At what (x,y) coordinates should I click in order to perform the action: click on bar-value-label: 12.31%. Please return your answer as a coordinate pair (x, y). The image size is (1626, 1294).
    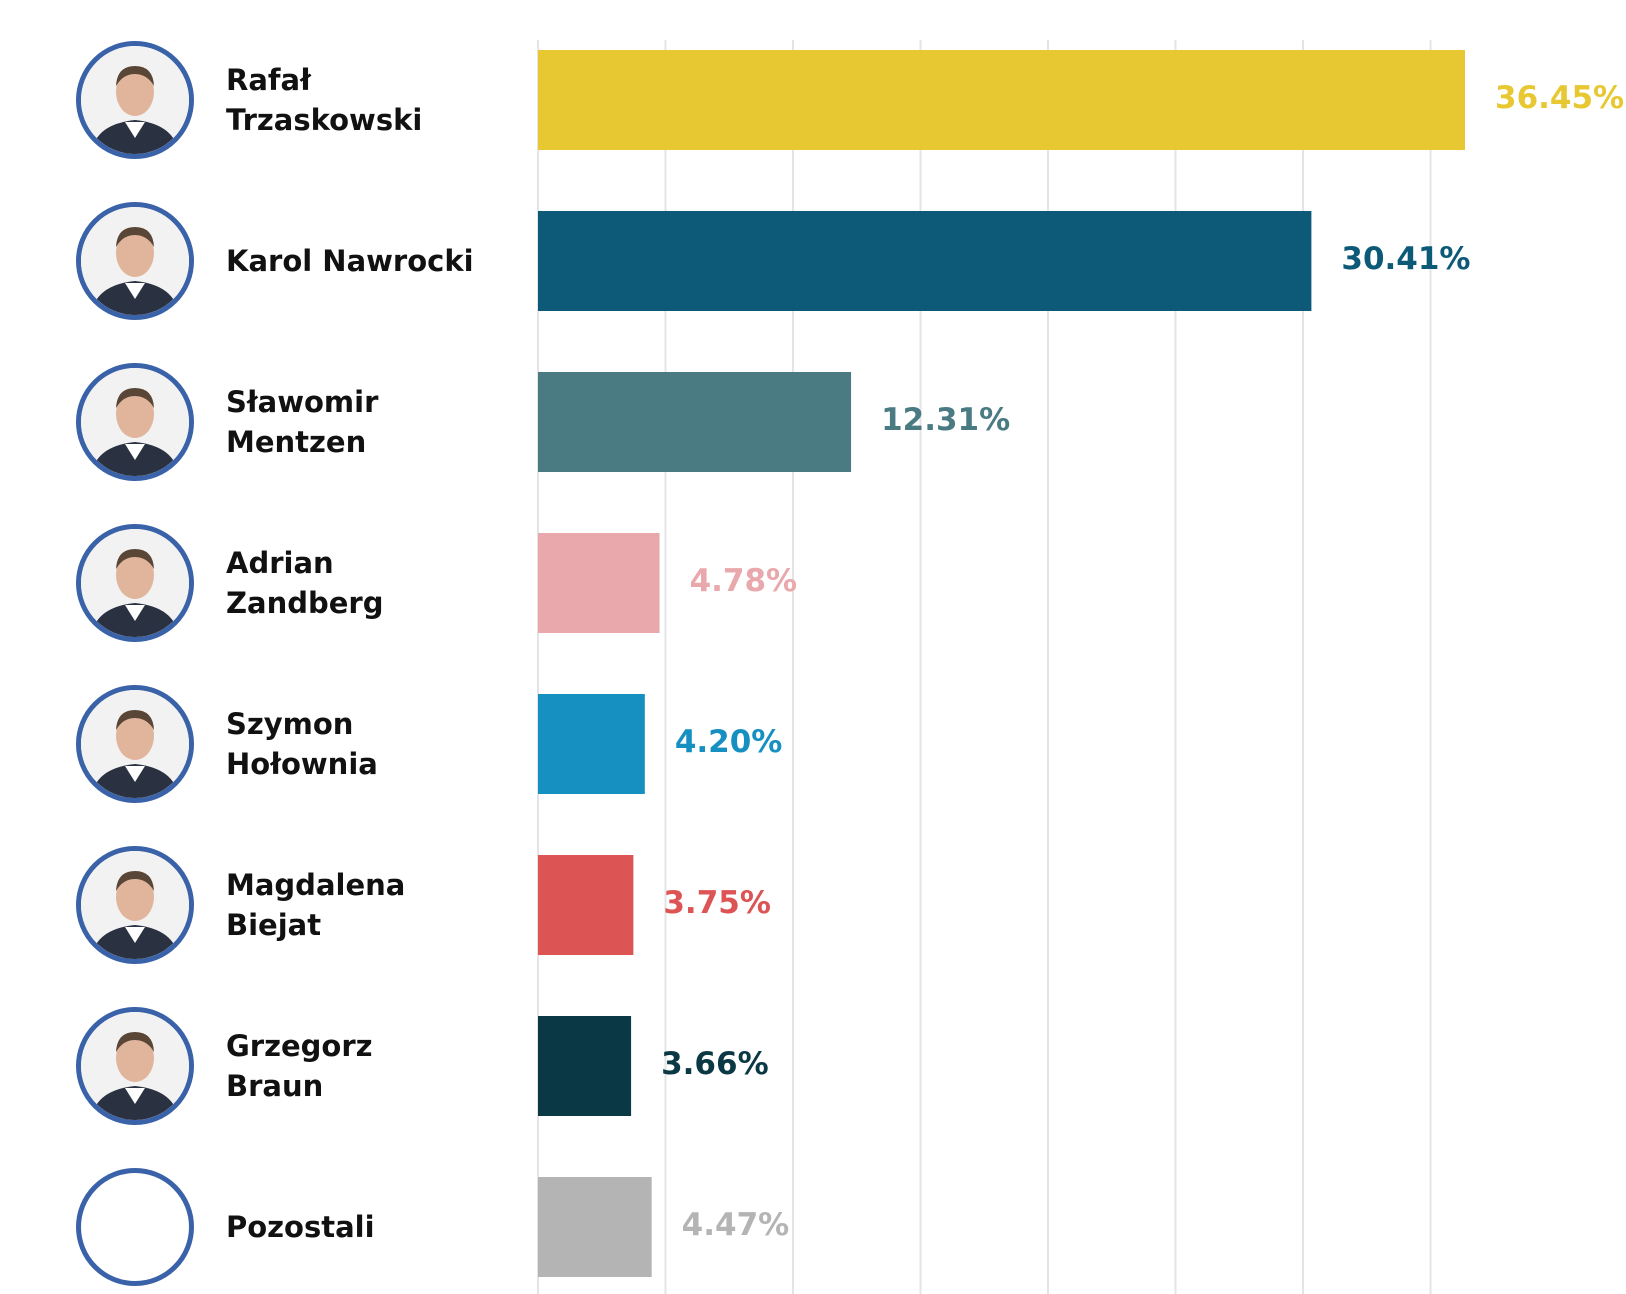
    Looking at the image, I should click on (946, 420).